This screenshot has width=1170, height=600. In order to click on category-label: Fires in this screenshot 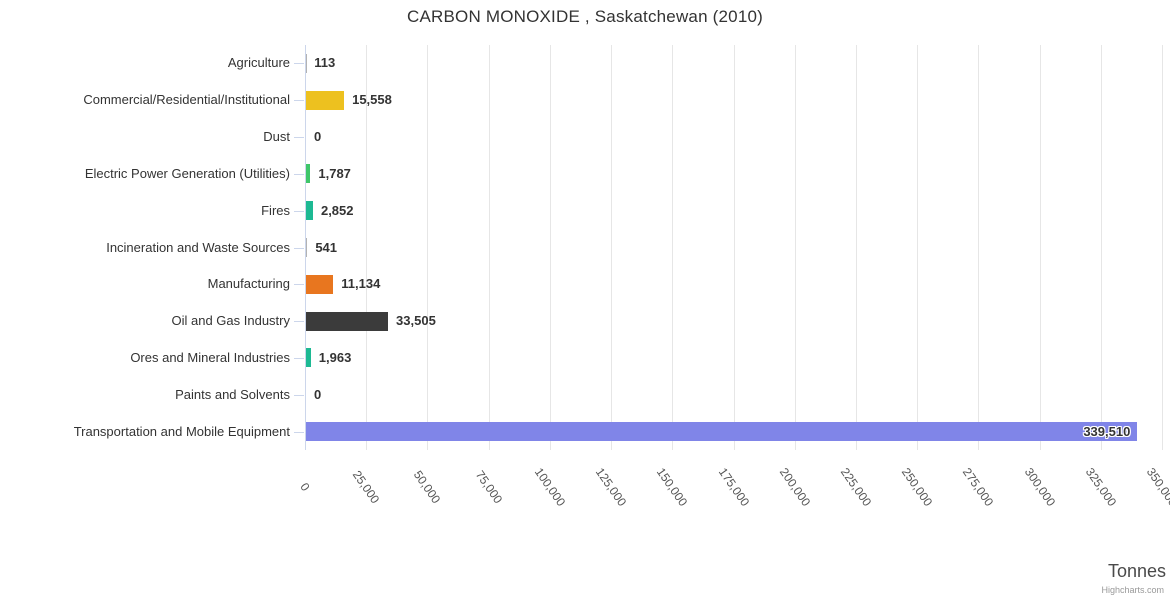, I will do `click(275, 210)`.